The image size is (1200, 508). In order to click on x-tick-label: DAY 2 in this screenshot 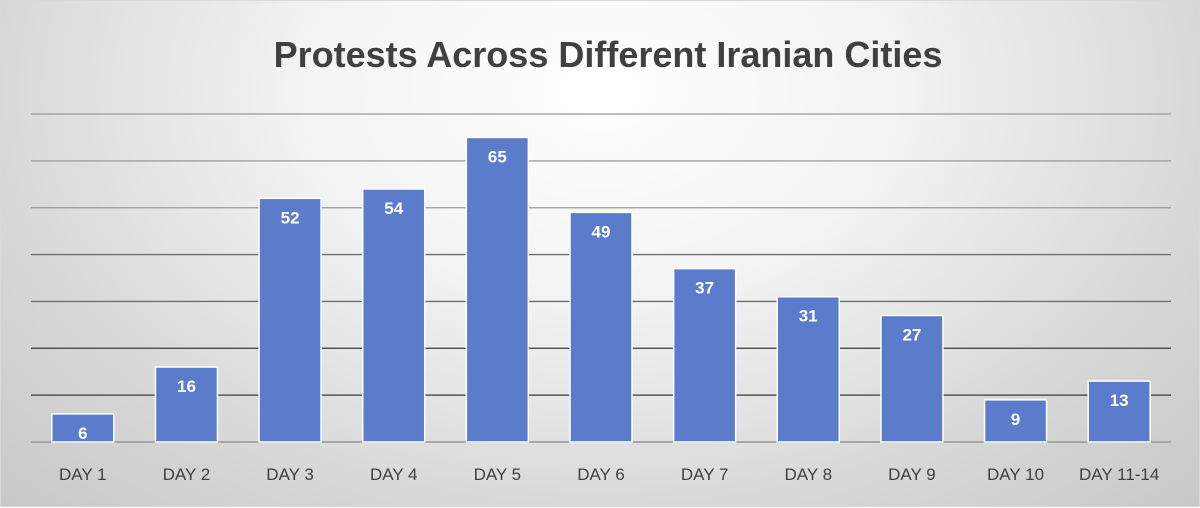, I will do `click(187, 474)`.